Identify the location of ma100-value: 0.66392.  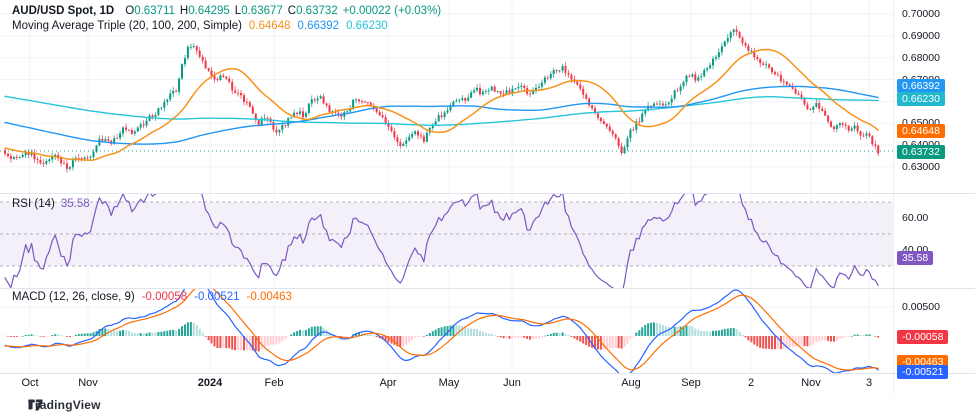
(318, 26).